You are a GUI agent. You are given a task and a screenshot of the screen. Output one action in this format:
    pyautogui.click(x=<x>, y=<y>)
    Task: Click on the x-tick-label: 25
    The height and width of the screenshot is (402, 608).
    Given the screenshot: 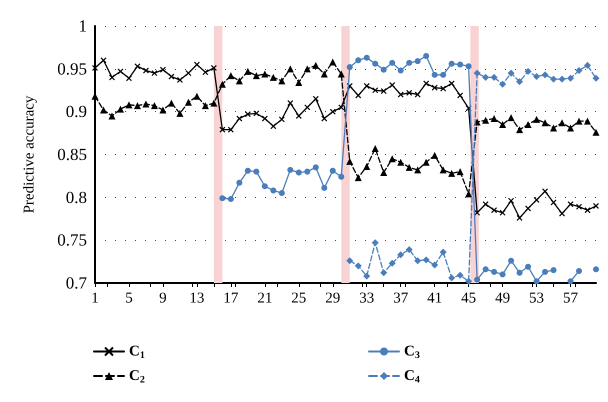 What is the action you would take?
    pyautogui.click(x=298, y=298)
    